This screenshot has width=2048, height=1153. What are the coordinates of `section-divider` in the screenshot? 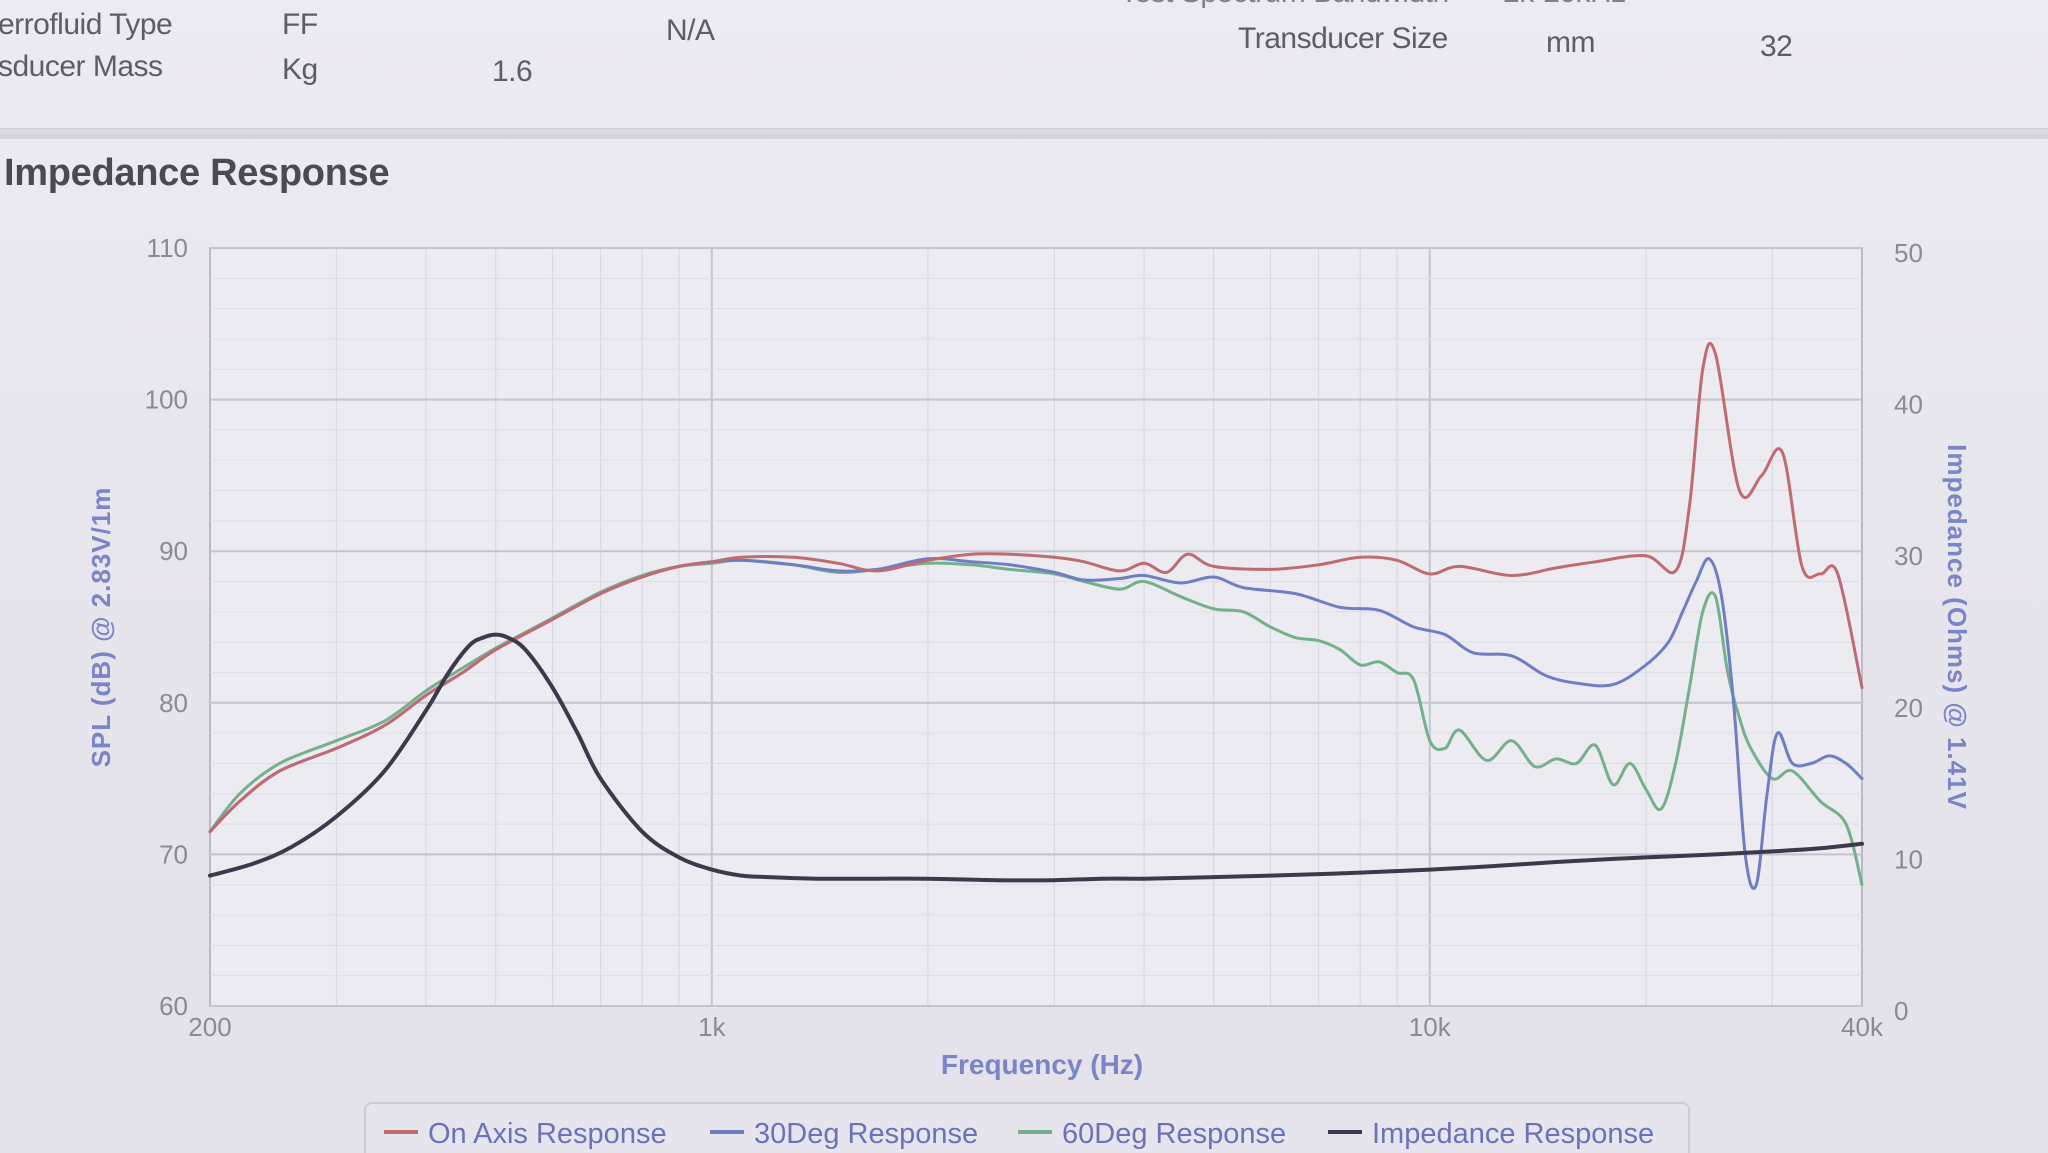 It's located at (1024, 133).